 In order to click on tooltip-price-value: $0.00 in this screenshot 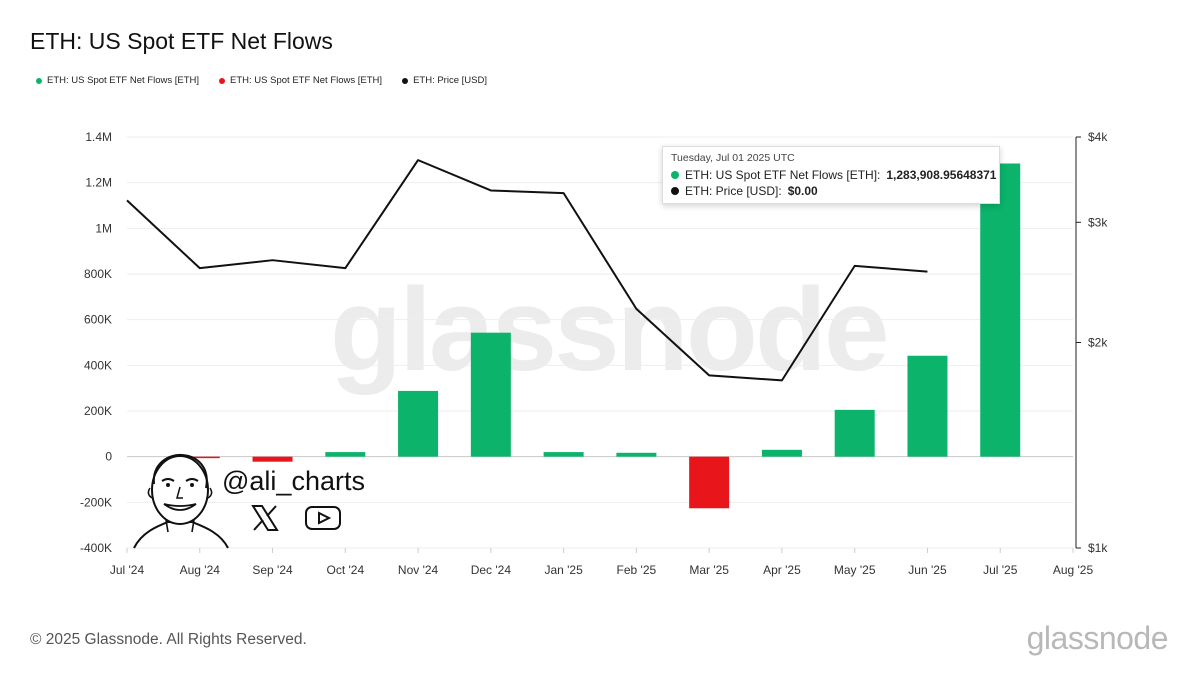, I will do `click(802, 191)`.